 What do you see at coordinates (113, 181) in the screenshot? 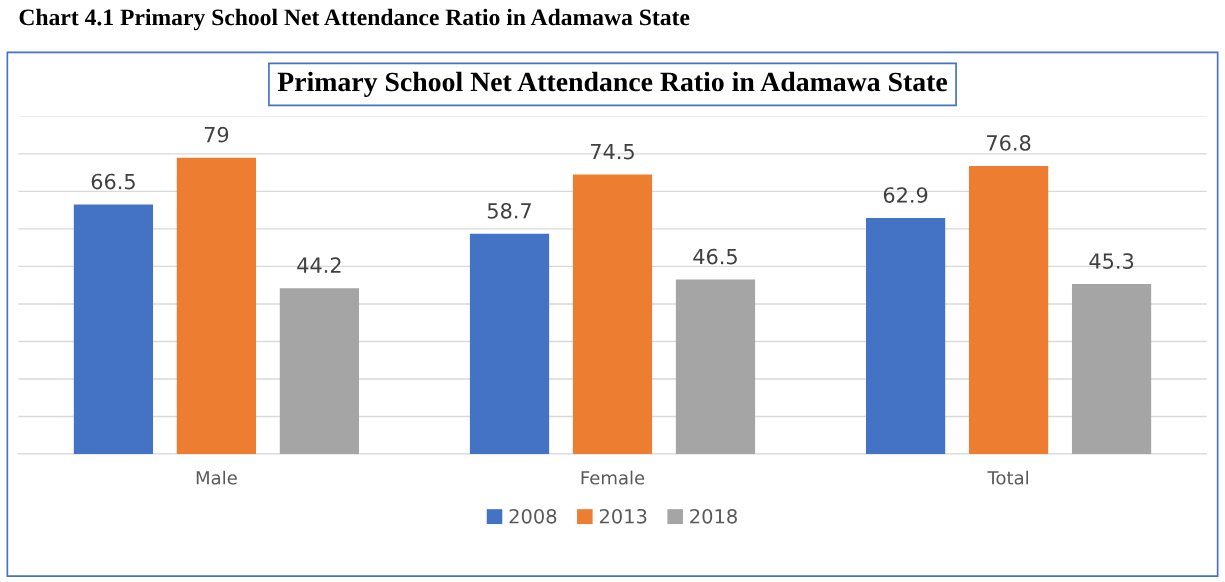
I see `data-label: 66.5` at bounding box center [113, 181].